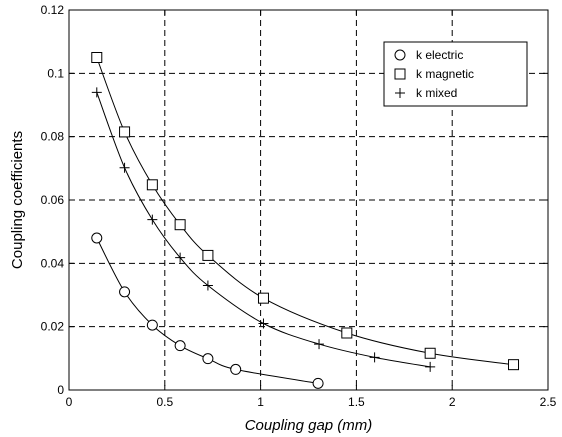 Image resolution: width=562 pixels, height=437 pixels. I want to click on legend-box, so click(455, 74).